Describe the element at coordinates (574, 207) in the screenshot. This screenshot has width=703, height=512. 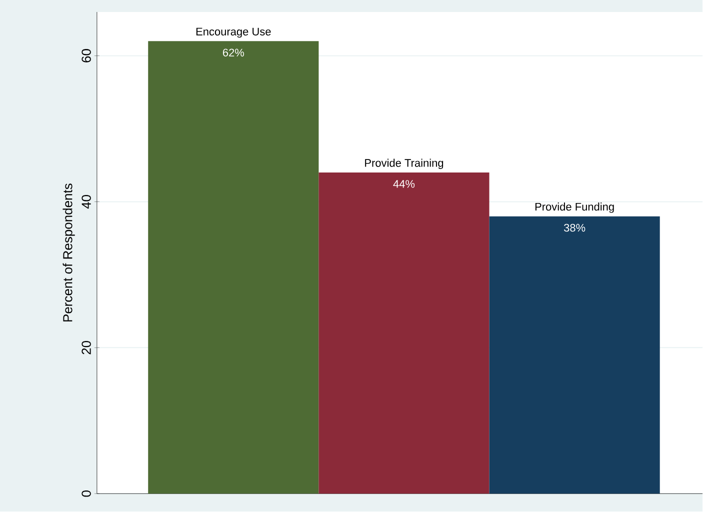
I see `x-tick-label: Provide Funding` at that location.